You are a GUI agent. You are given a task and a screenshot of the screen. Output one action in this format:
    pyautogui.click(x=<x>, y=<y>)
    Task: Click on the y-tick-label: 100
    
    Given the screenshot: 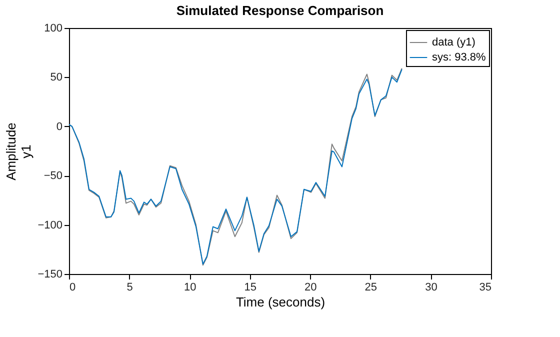 What is the action you would take?
    pyautogui.click(x=53, y=28)
    